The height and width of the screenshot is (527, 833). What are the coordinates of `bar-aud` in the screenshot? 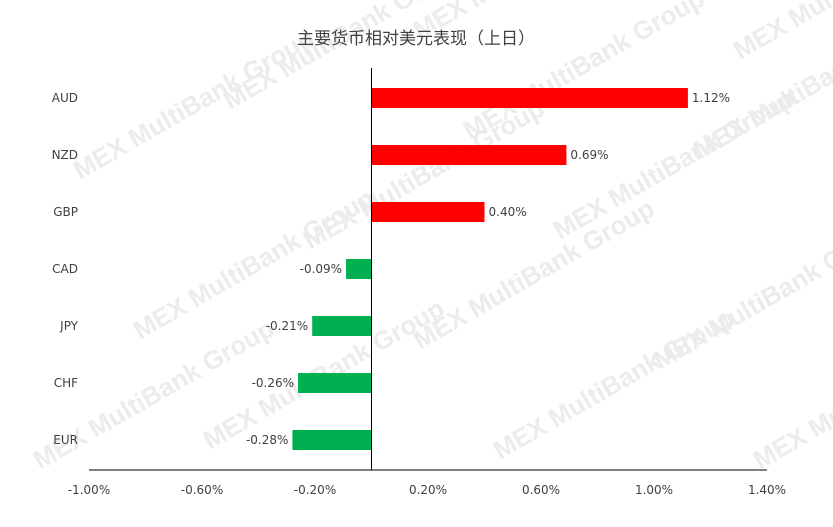 It's located at (529, 98).